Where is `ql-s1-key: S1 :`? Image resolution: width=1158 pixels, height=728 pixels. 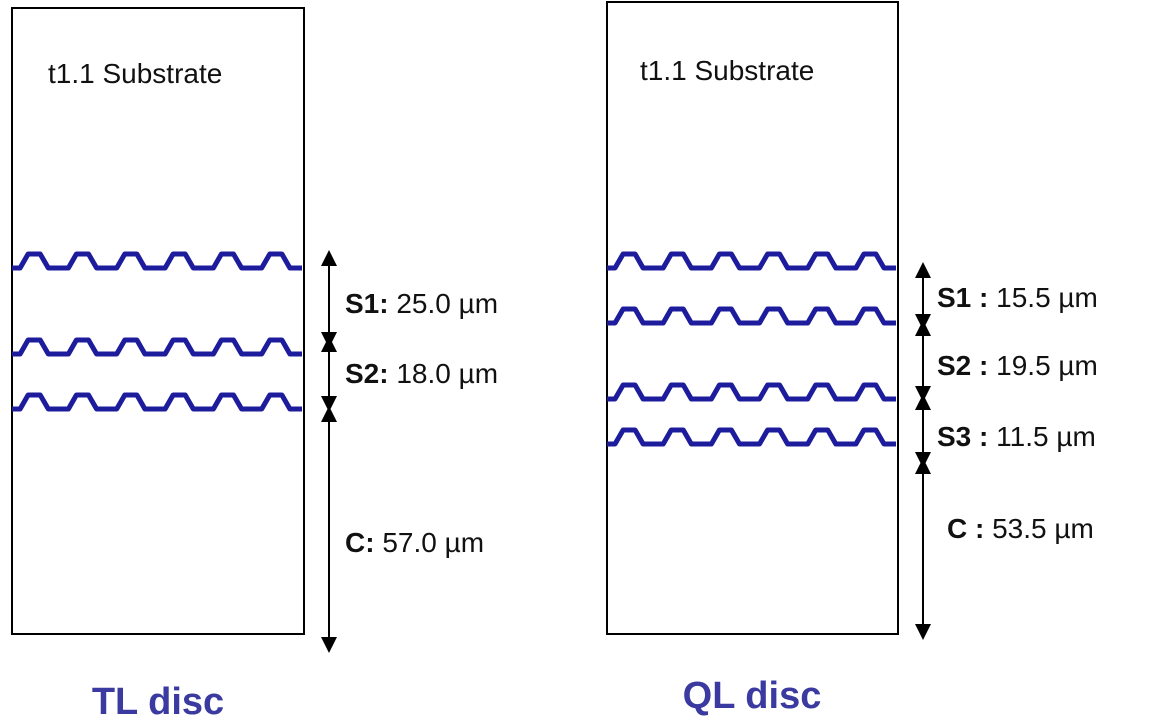
ql-s1-key: S1 : is located at coordinates (962, 297).